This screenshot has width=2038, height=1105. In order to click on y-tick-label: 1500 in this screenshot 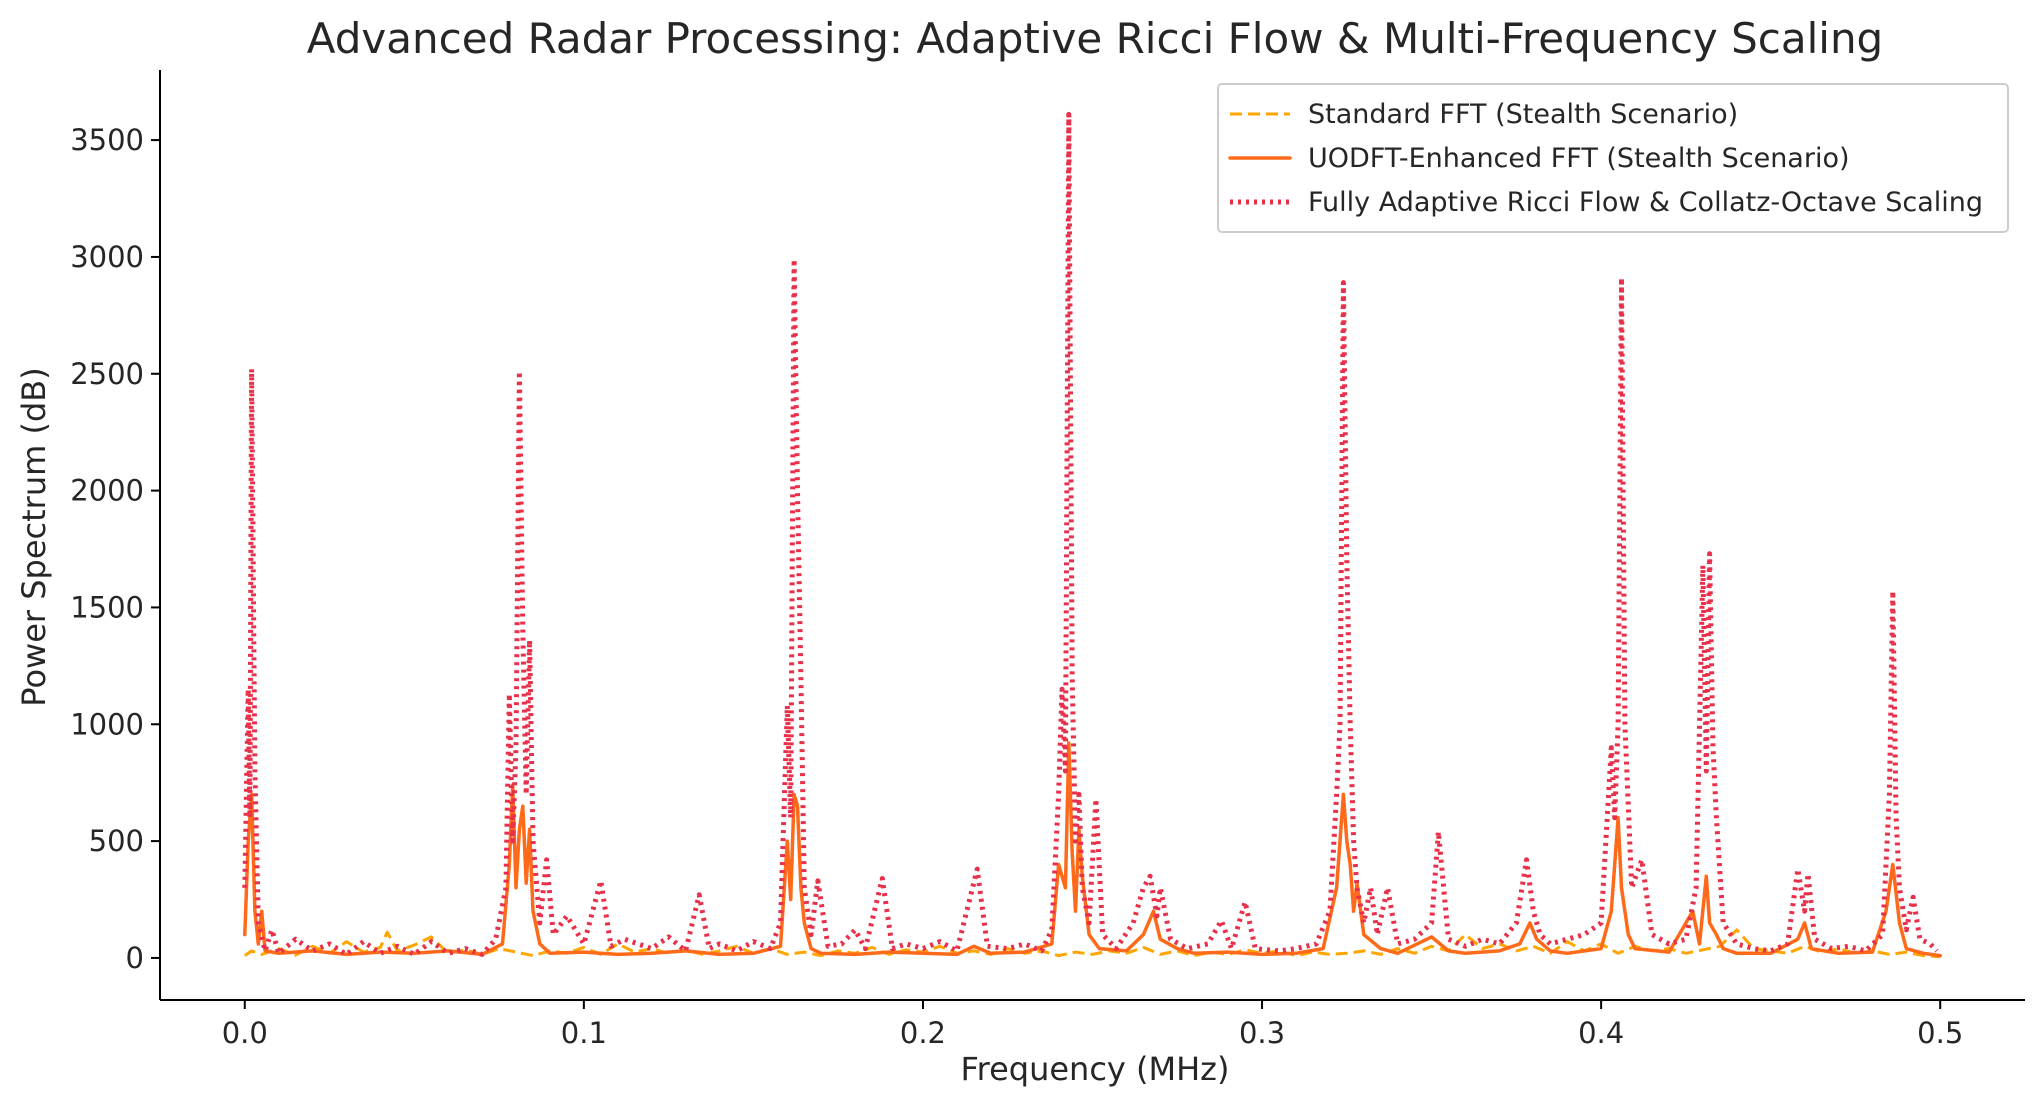, I will do `click(107, 607)`.